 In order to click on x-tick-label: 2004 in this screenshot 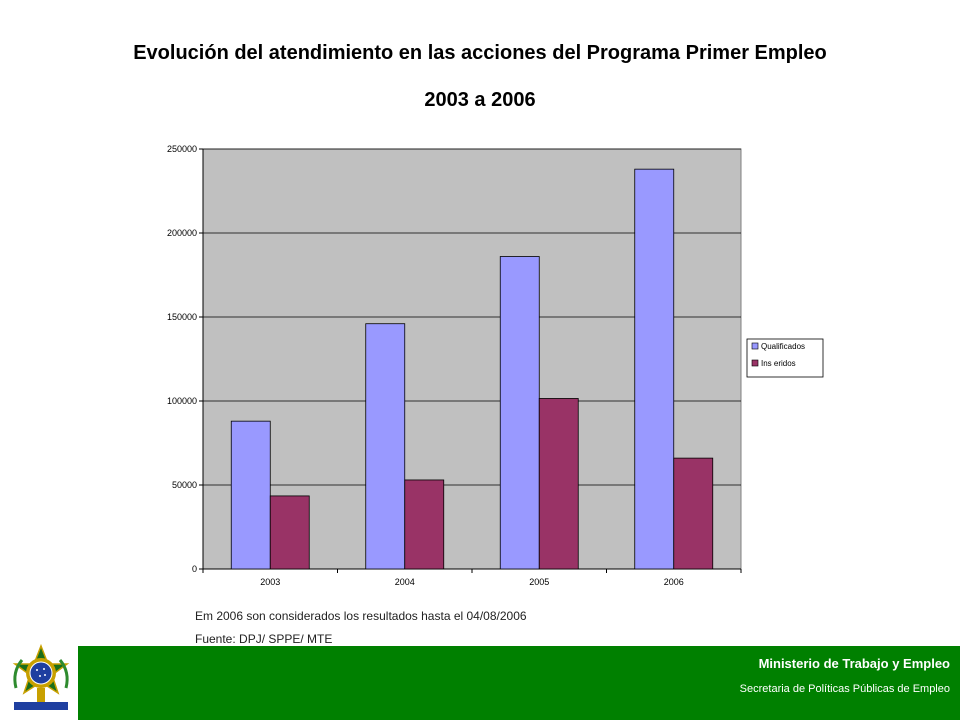, I will do `click(405, 582)`.